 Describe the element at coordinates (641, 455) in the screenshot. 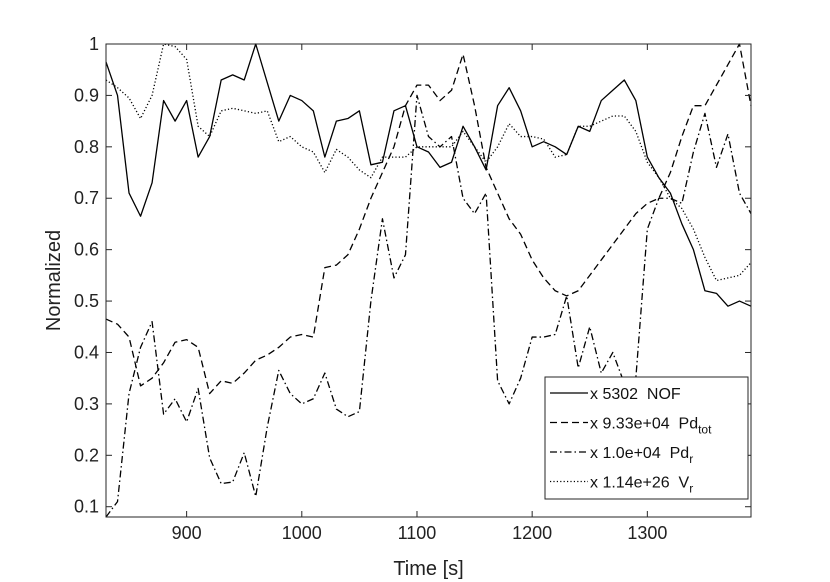

I see `legend-label-pd-r: x 1.0e+04 Pdr` at that location.